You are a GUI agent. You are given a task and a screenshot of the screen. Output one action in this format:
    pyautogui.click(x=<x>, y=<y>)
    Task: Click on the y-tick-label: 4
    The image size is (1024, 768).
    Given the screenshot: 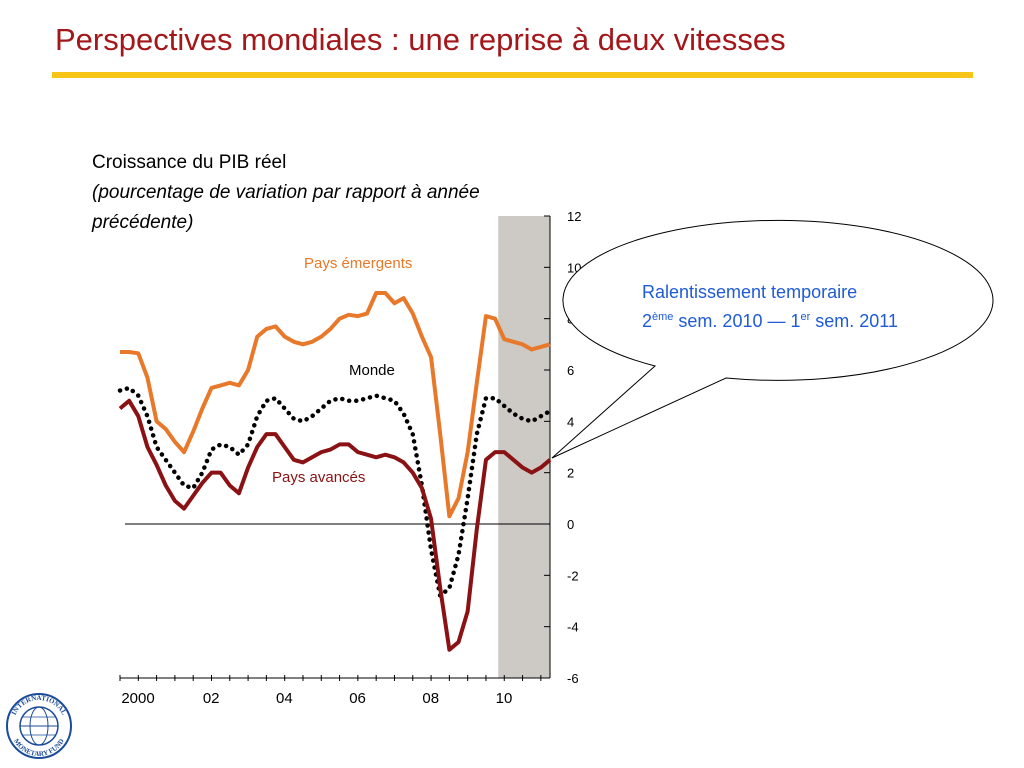 What is the action you would take?
    pyautogui.click(x=570, y=421)
    